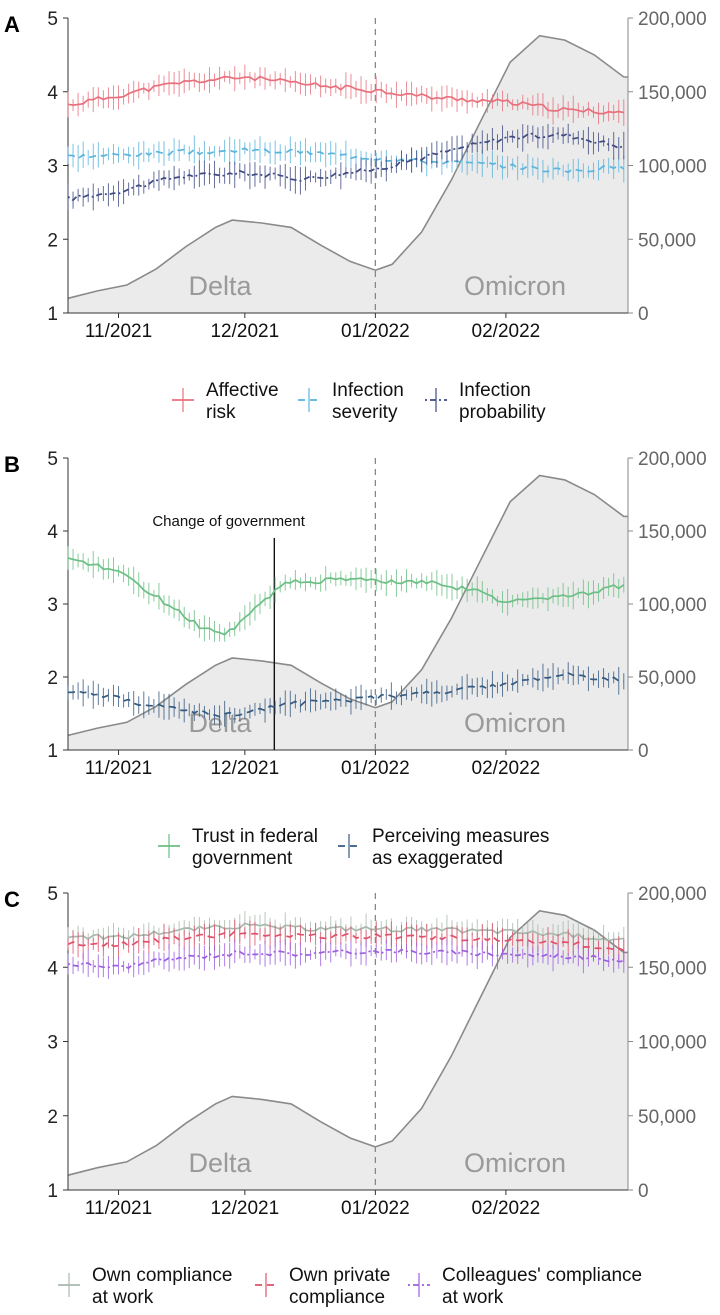 This screenshot has height=1315, width=720. I want to click on legend-label: Own private compliance, so click(339, 1286).